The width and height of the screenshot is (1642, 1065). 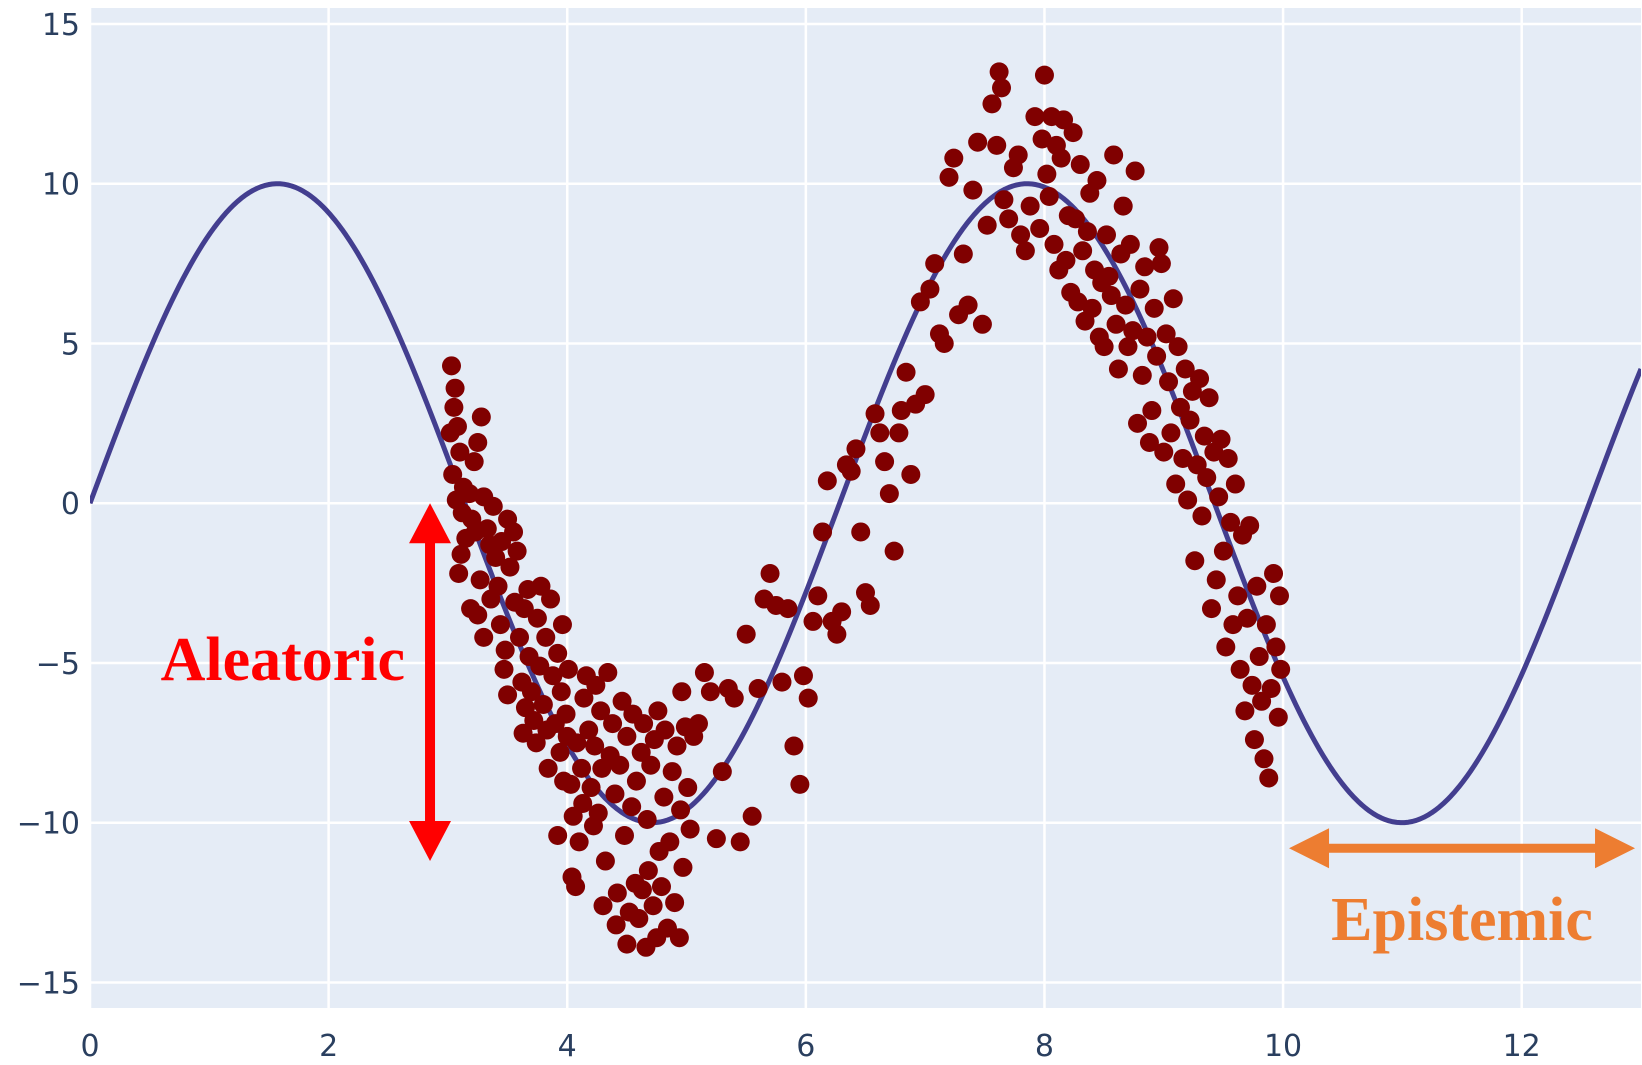 What do you see at coordinates (48, 983) in the screenshot?
I see `y-tick-label: −15` at bounding box center [48, 983].